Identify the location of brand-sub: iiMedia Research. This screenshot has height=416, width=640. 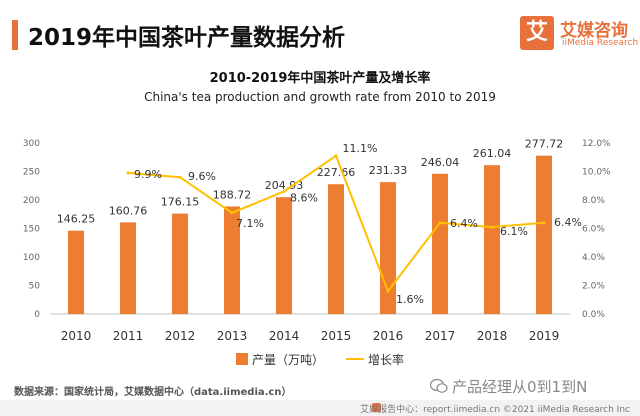
(600, 43).